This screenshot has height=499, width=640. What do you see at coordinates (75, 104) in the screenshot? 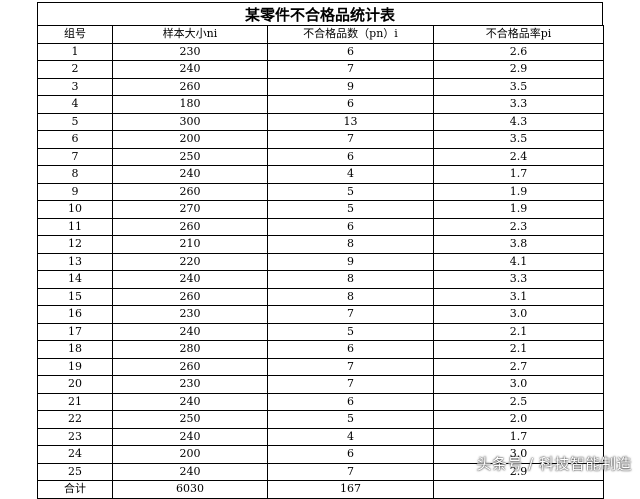
I see `cell-group-no: 4` at bounding box center [75, 104].